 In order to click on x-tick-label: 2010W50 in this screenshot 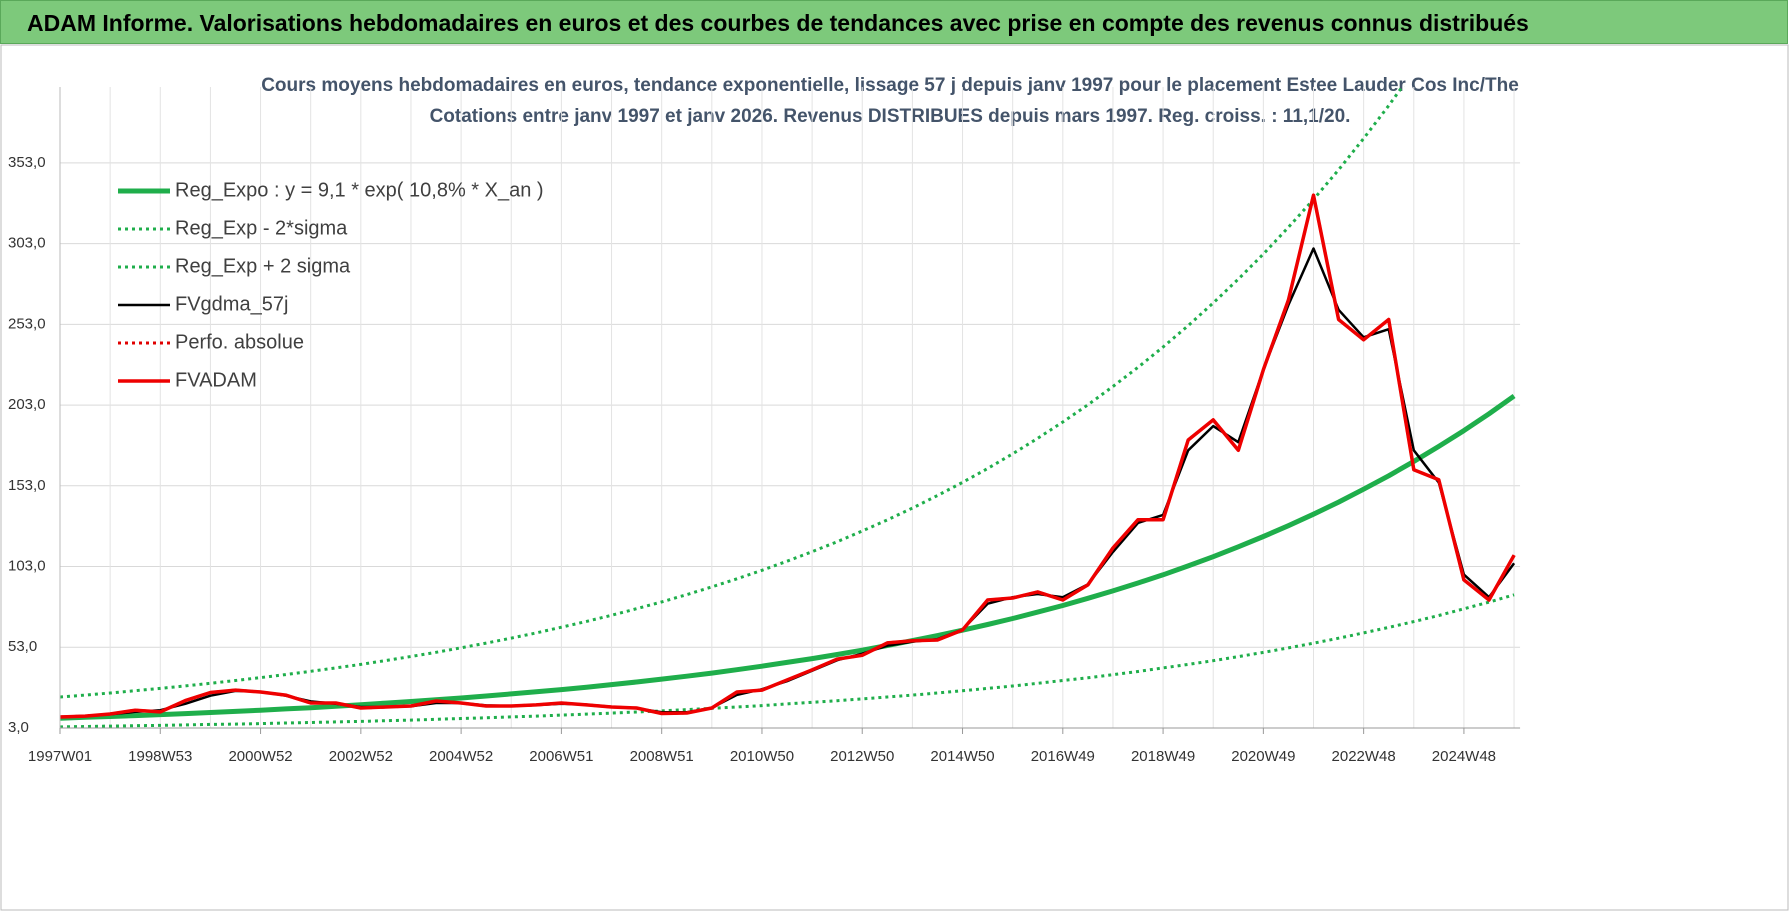, I will do `click(762, 756)`.